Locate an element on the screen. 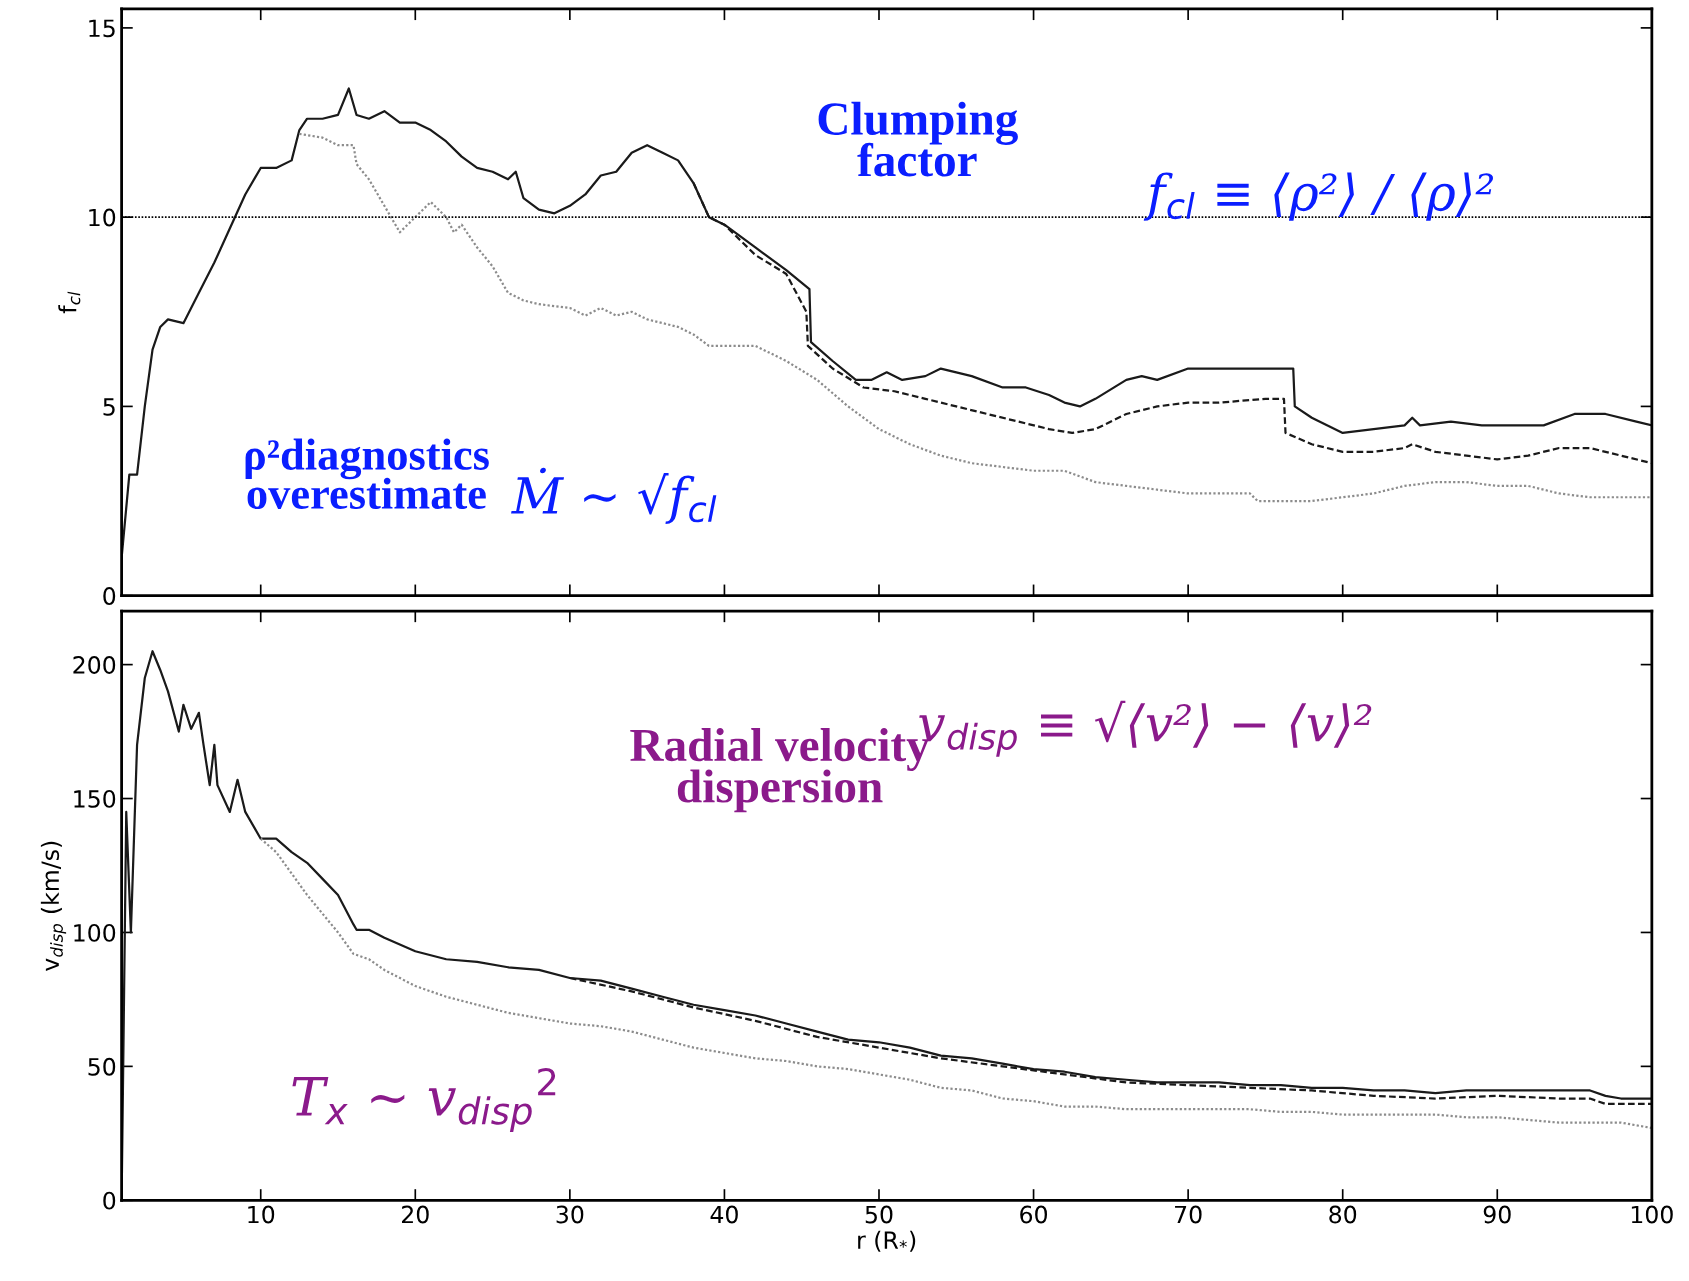  x-tick-label: 90 is located at coordinates (1497, 1214).